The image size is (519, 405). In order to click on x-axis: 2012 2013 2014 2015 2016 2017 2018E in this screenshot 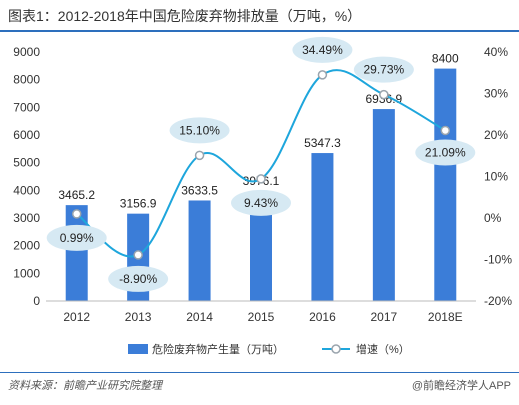, I will do `click(261, 312)`.